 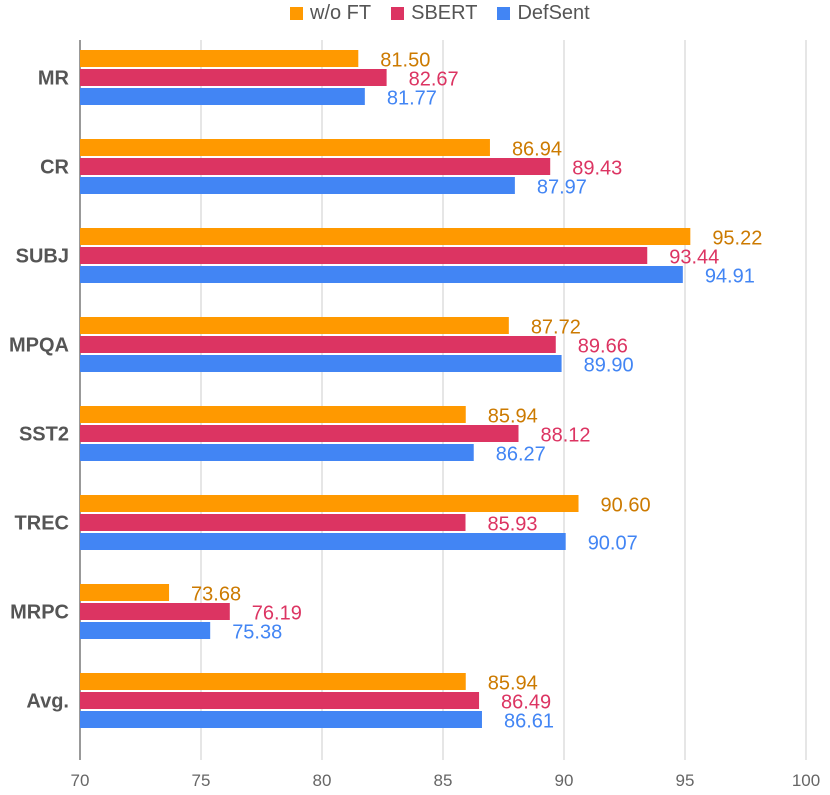 I want to click on x-tick-label: 85, so click(x=443, y=780).